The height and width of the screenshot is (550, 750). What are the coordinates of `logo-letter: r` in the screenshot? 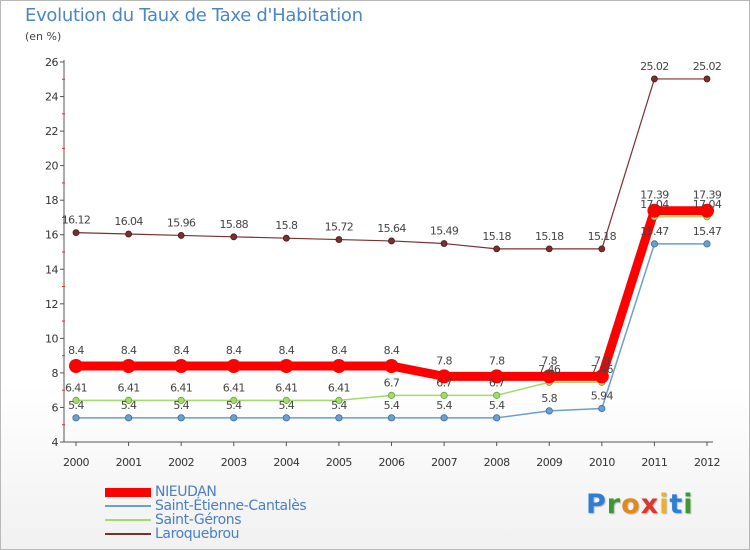 It's located at (614, 504).